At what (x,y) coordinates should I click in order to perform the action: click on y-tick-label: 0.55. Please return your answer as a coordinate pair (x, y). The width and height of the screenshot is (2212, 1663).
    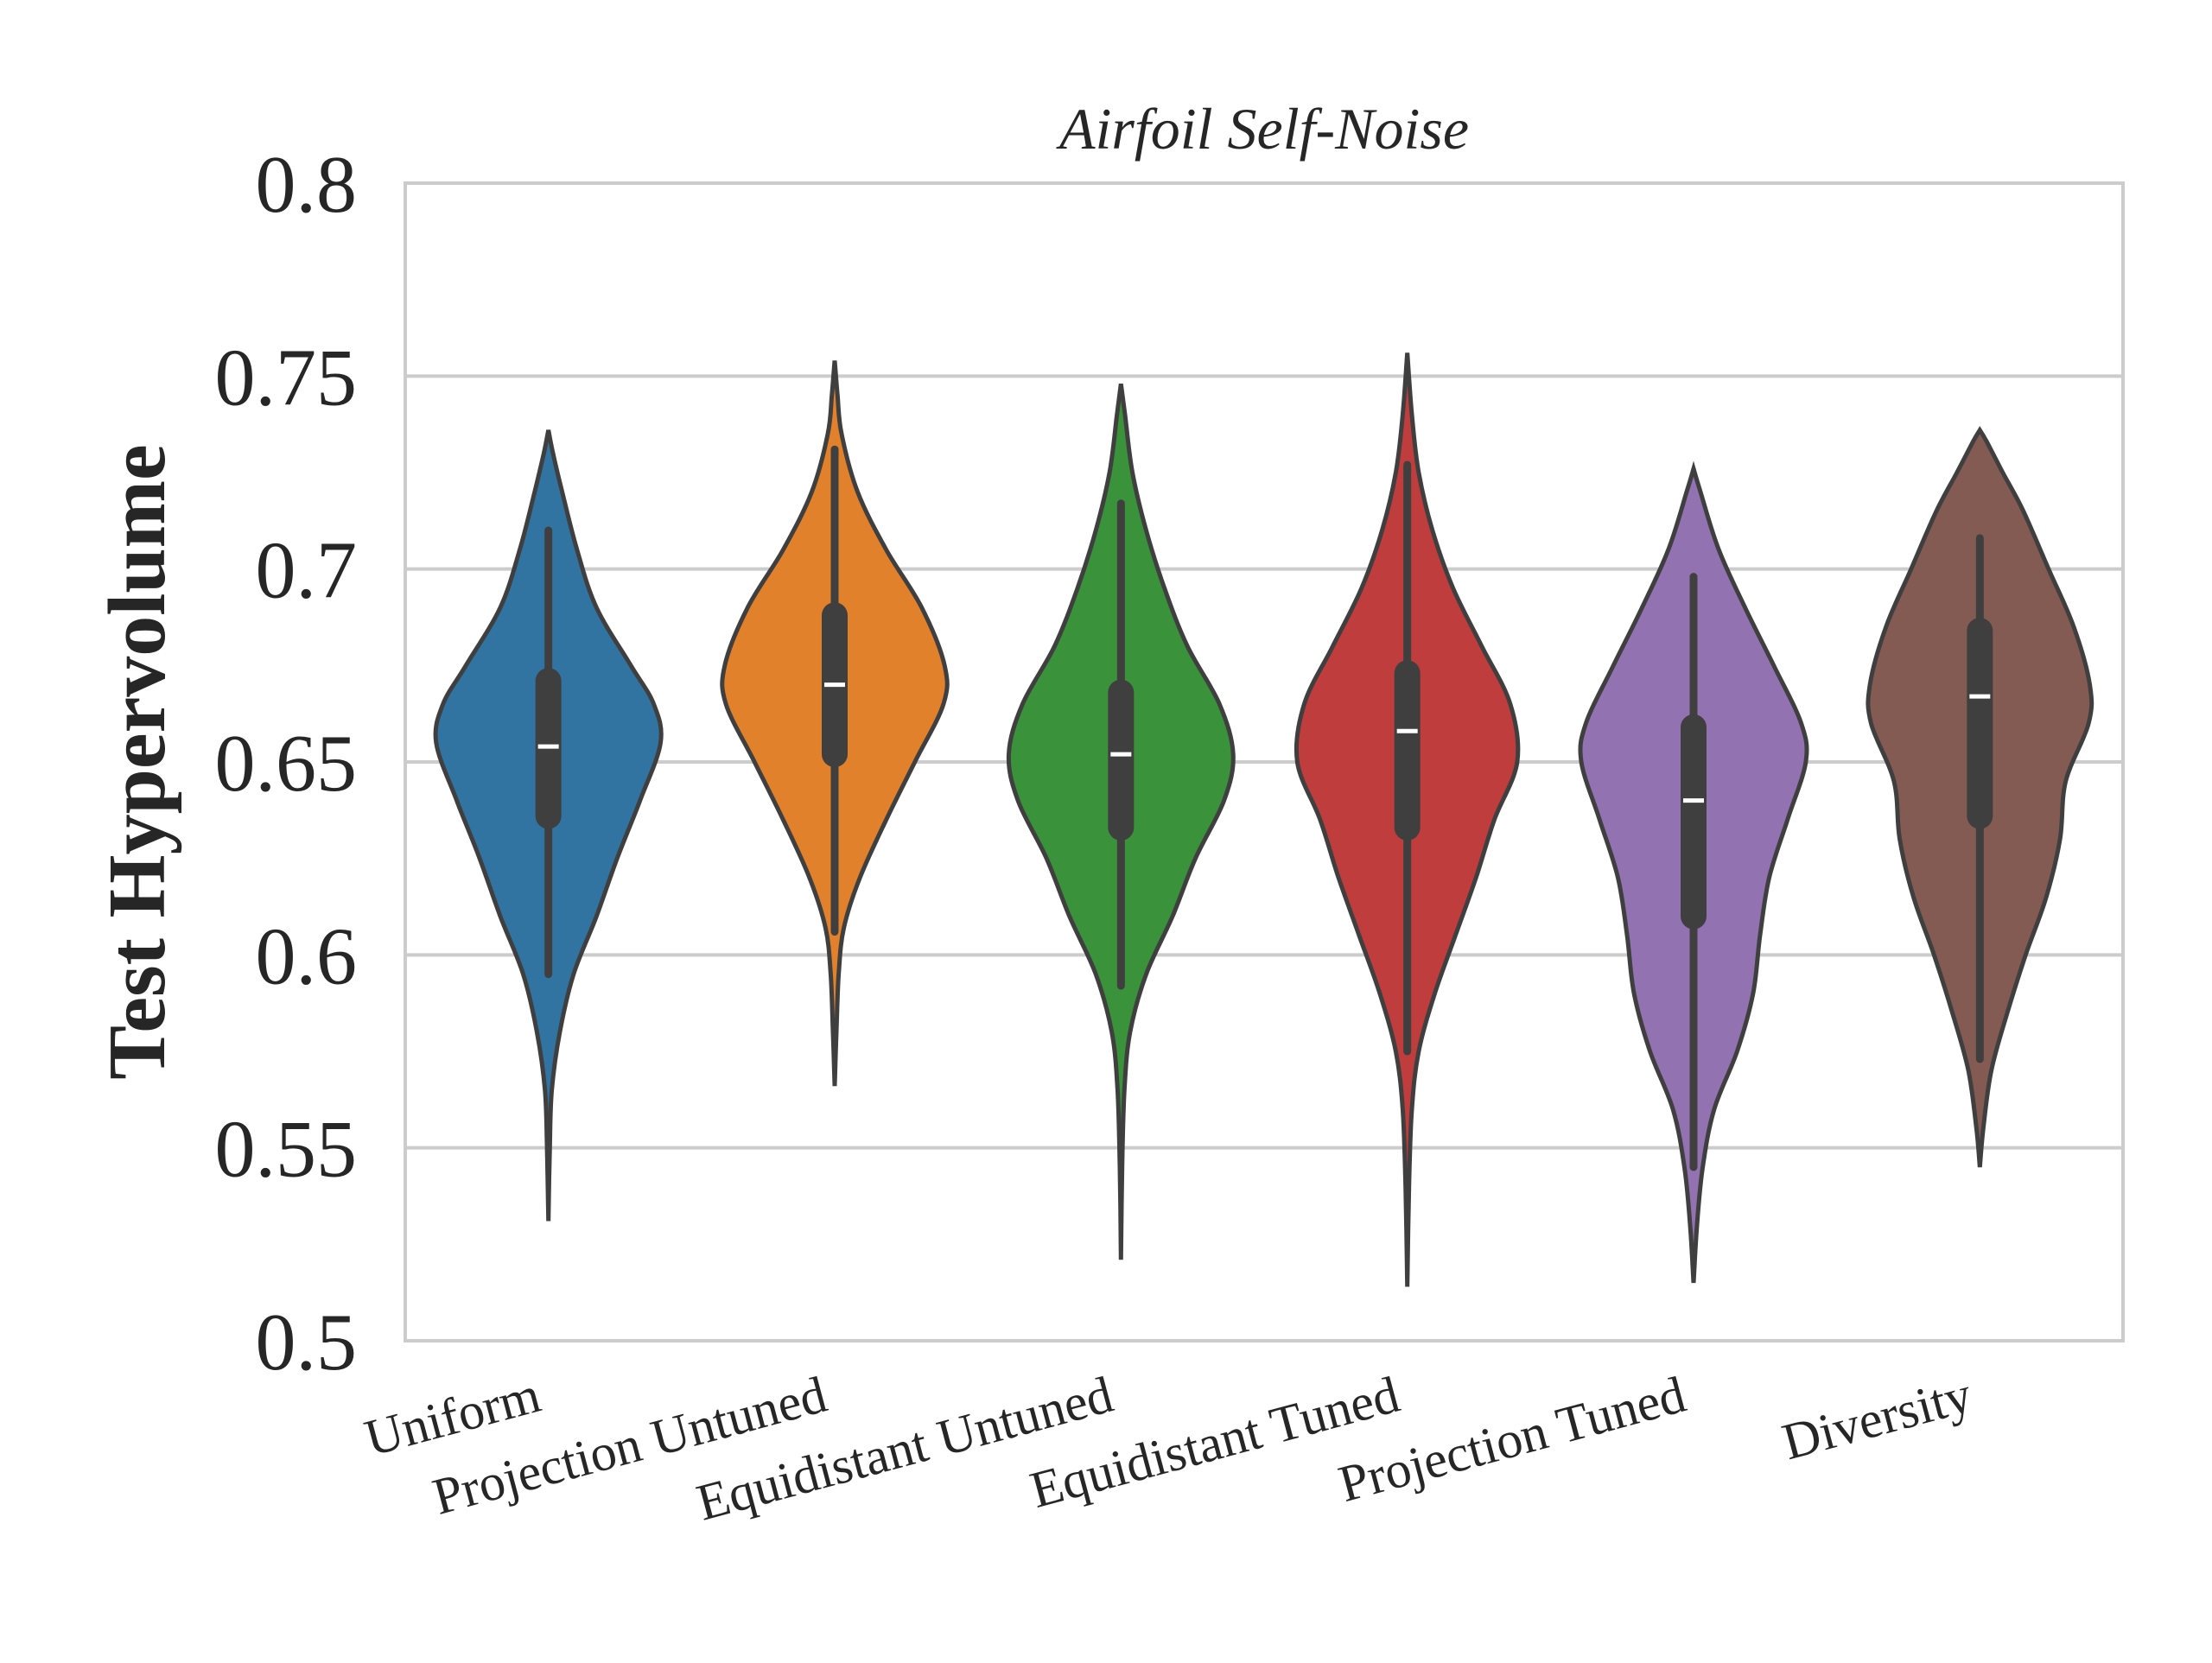
    Looking at the image, I should click on (286, 1150).